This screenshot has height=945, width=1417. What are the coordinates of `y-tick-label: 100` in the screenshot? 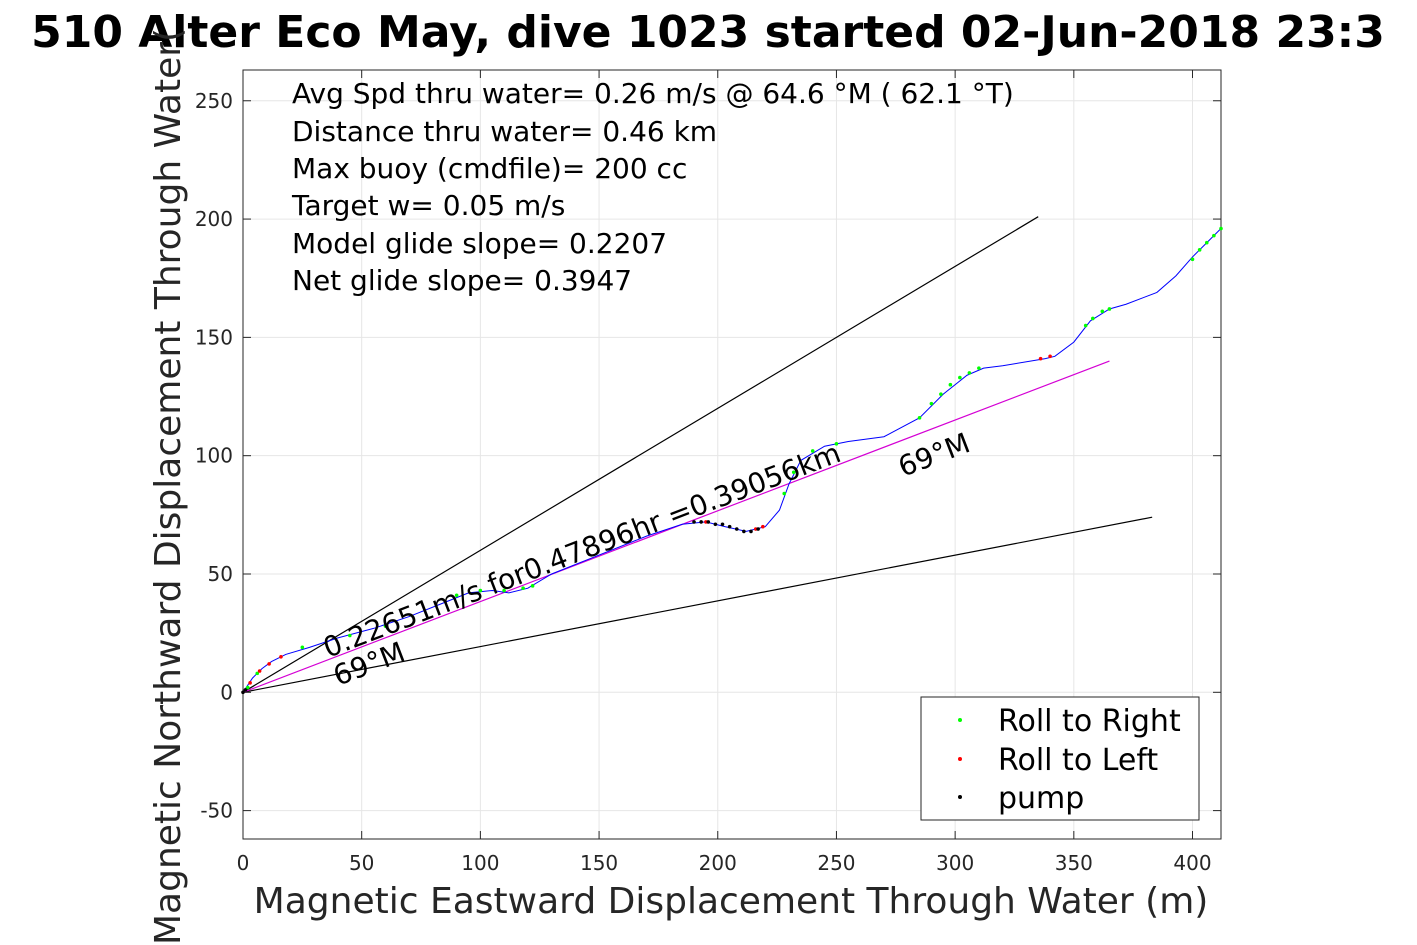 It's located at (214, 456).